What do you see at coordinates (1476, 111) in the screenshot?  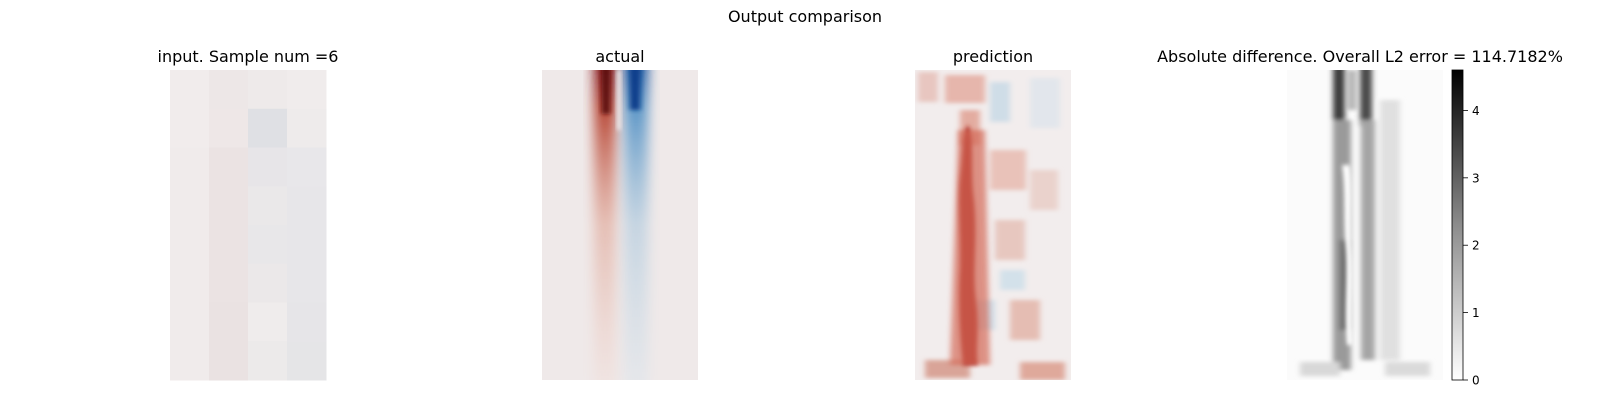 I see `colorbar-tick-label: 4` at bounding box center [1476, 111].